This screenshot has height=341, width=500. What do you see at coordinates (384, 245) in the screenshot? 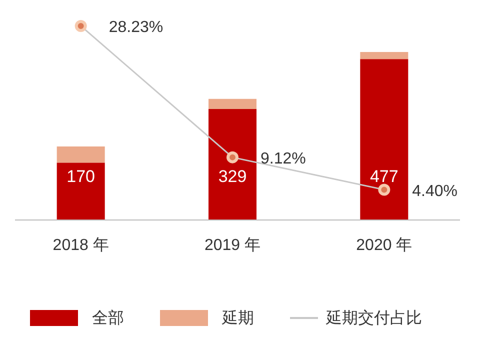
I see `x-tick-label: 2020 年` at bounding box center [384, 245].